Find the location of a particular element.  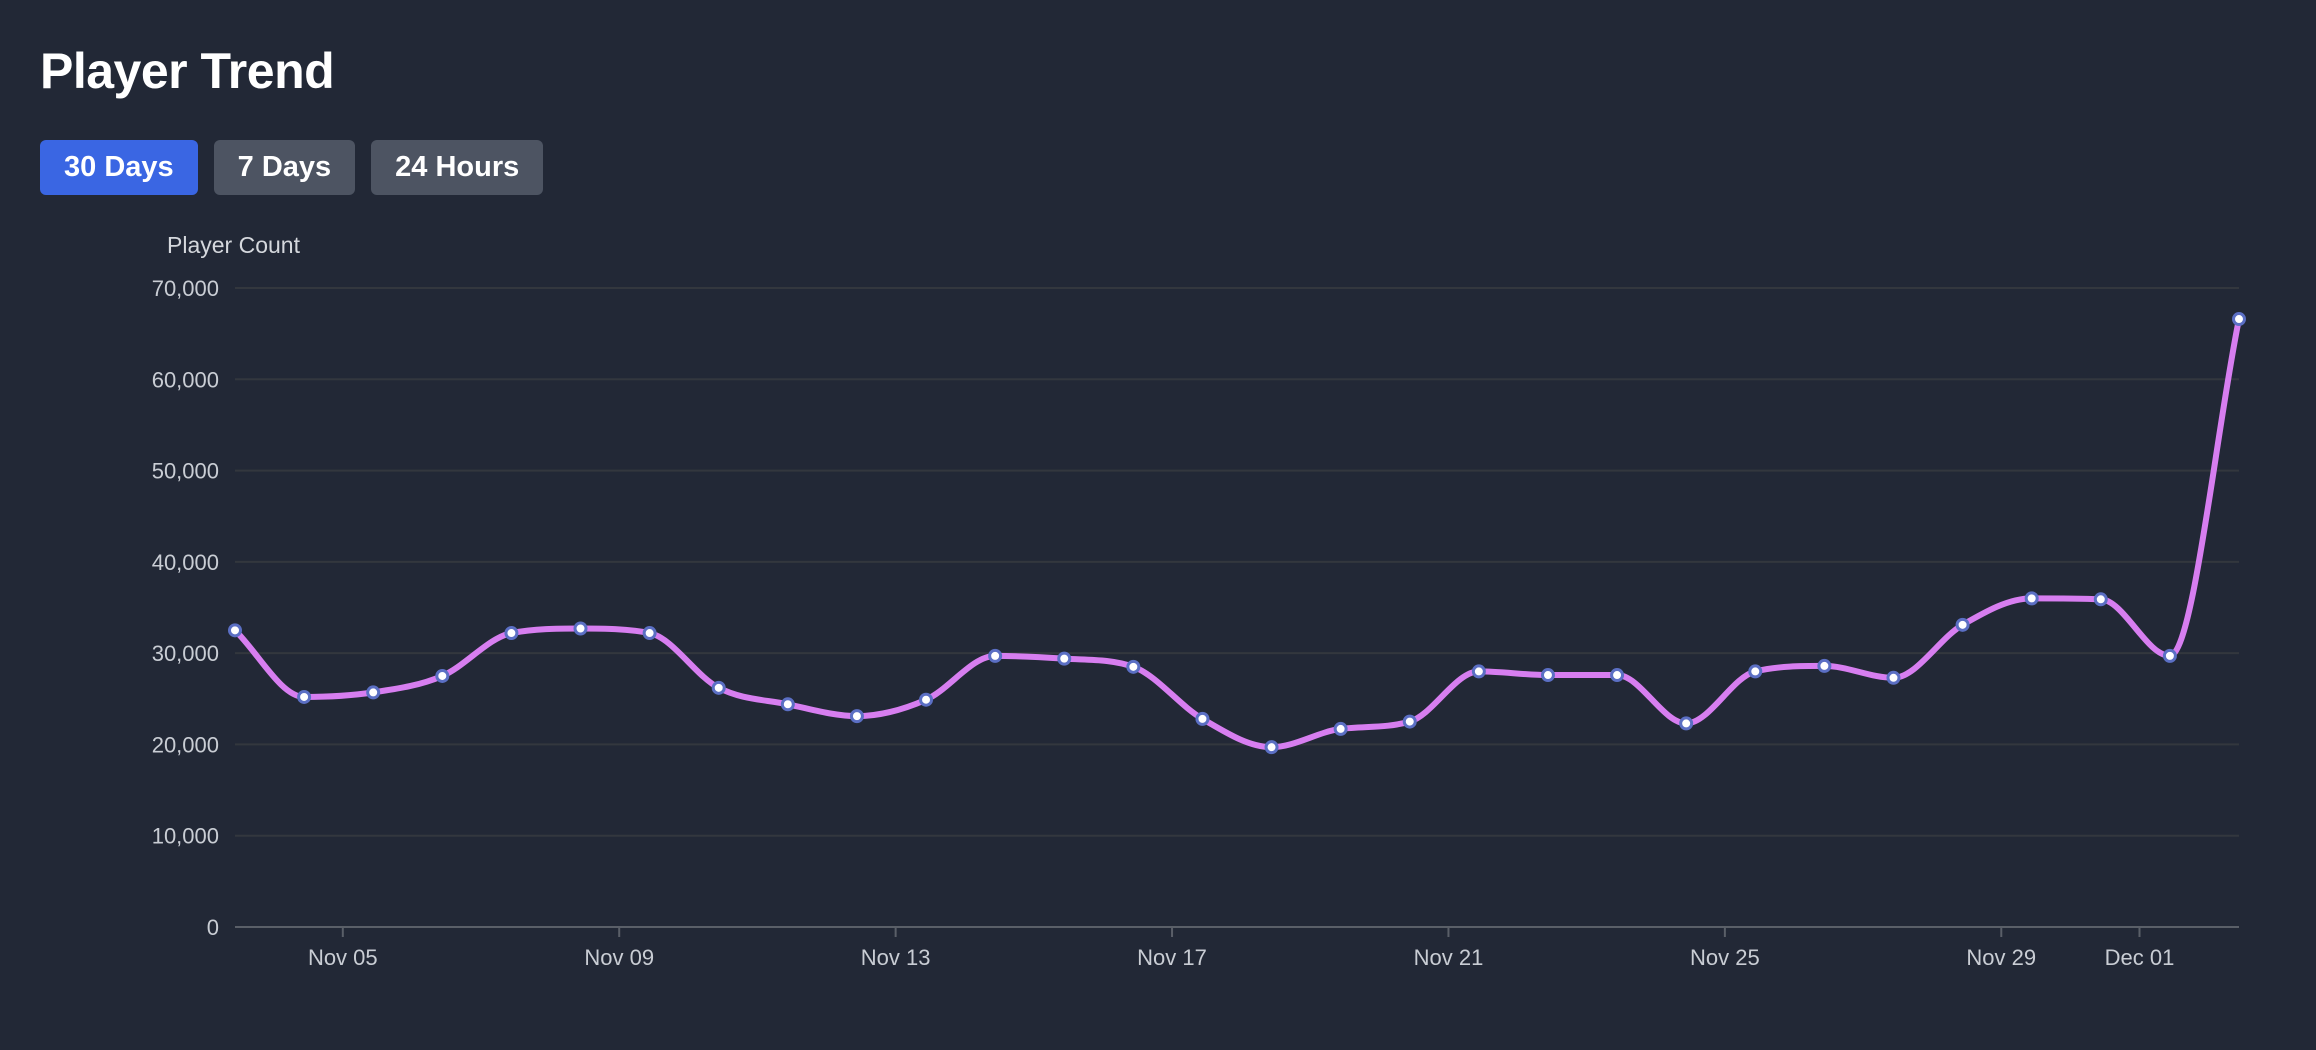

x-tick-label: Nov 13 is located at coordinates (896, 957).